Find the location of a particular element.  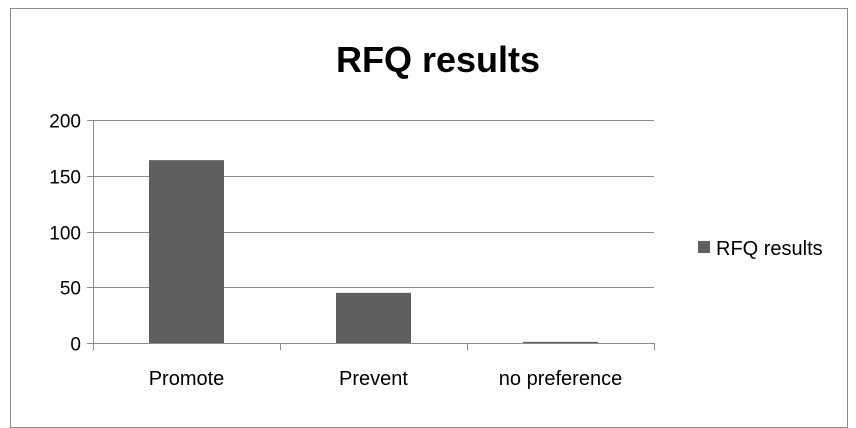

legend: RFQ results is located at coordinates (760, 249).